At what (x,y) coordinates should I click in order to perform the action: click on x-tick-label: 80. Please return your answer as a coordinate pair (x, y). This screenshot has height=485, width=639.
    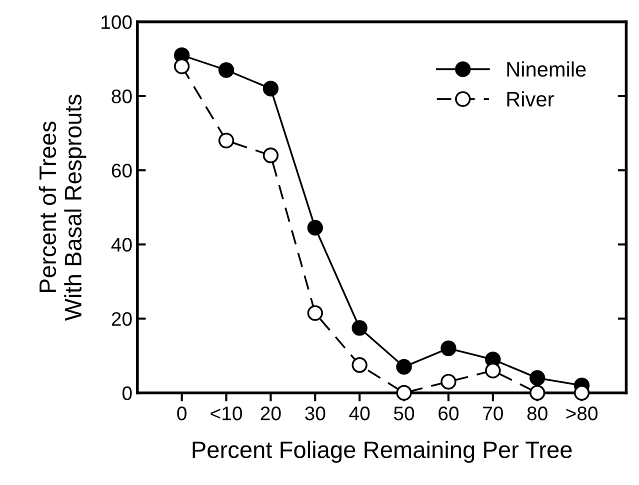
    Looking at the image, I should click on (537, 413).